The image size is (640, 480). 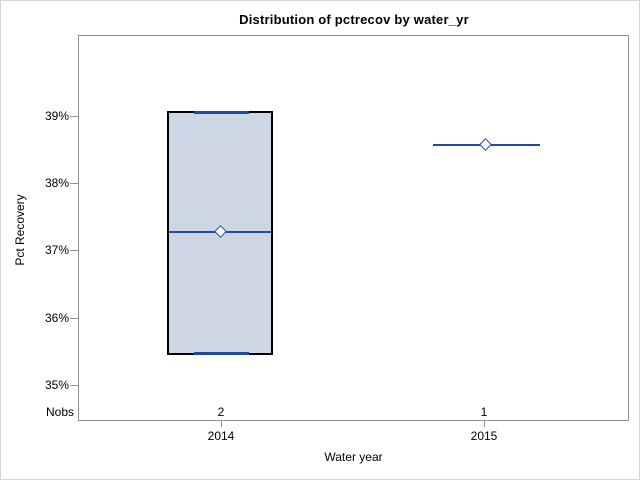 I want to click on chart-title: Distribution of pctrecov by water_yr, so click(x=354, y=19).